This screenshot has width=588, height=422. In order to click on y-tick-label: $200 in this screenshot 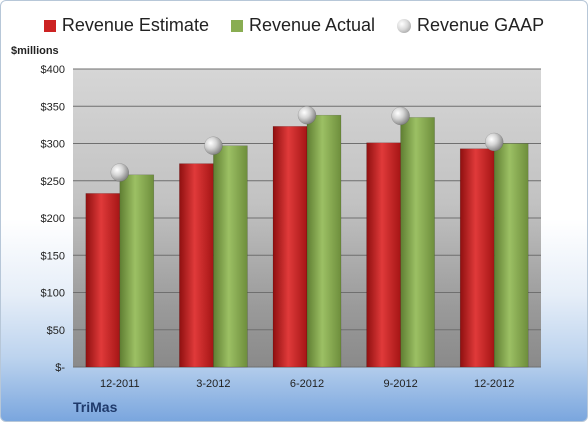, I will do `click(53, 219)`.